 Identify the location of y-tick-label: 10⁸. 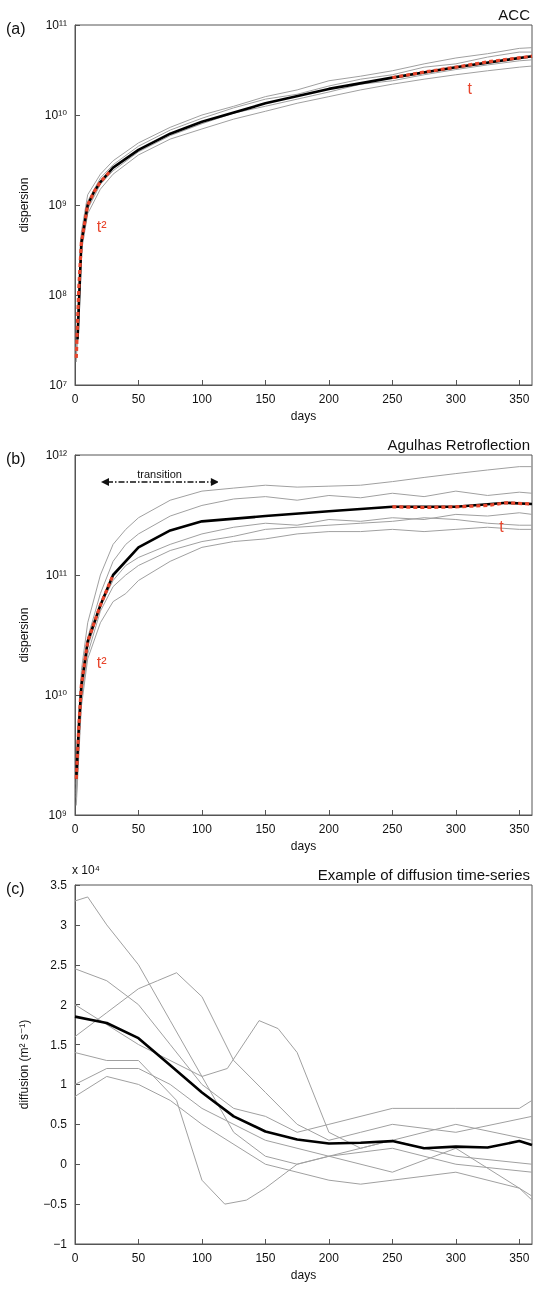
(57, 295).